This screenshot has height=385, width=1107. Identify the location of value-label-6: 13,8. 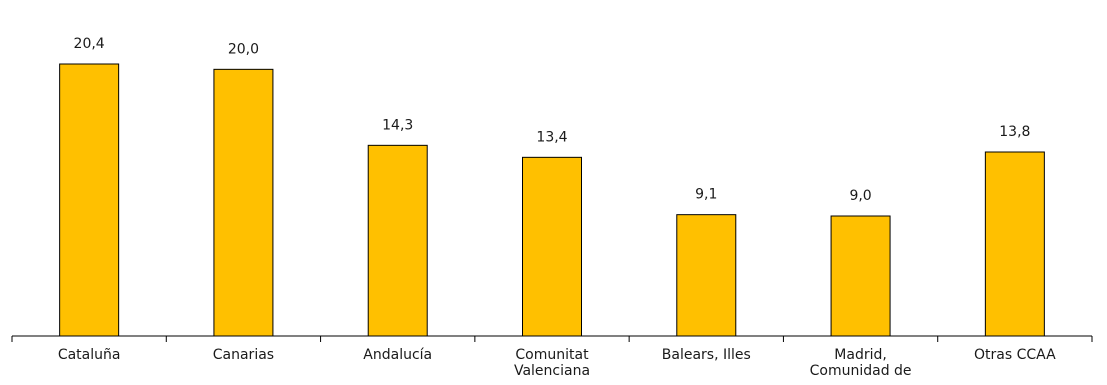
(1014, 132).